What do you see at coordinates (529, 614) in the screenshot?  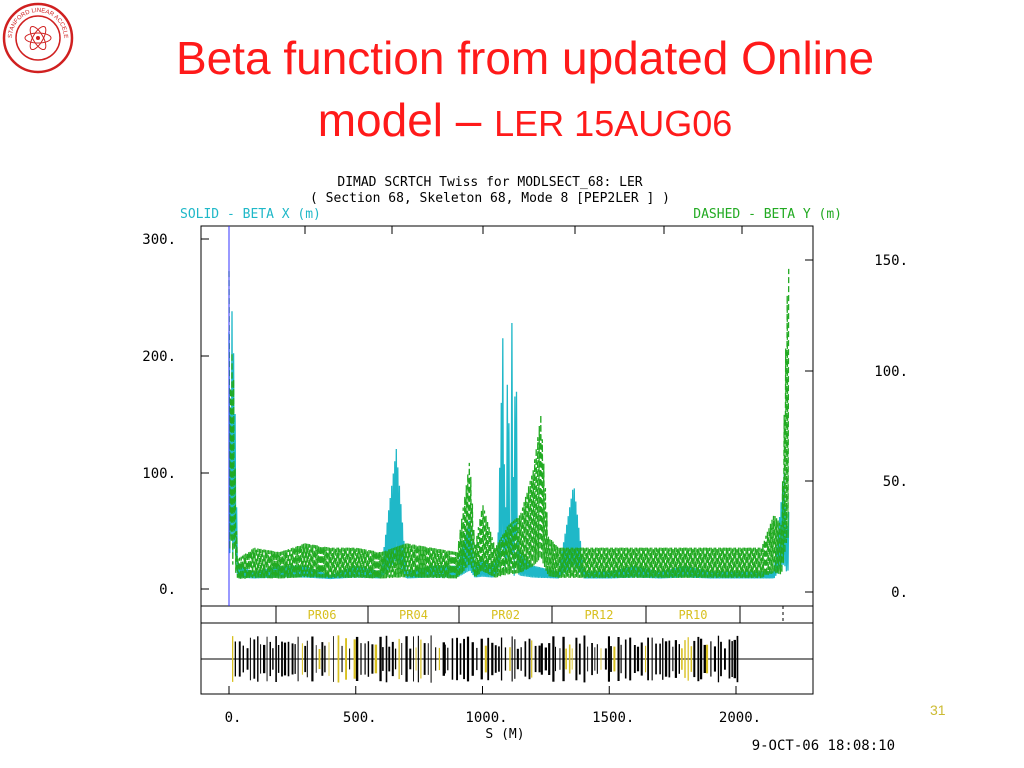 I see `section-labels: PR06 PR04 PR02 PR12 PR10` at bounding box center [529, 614].